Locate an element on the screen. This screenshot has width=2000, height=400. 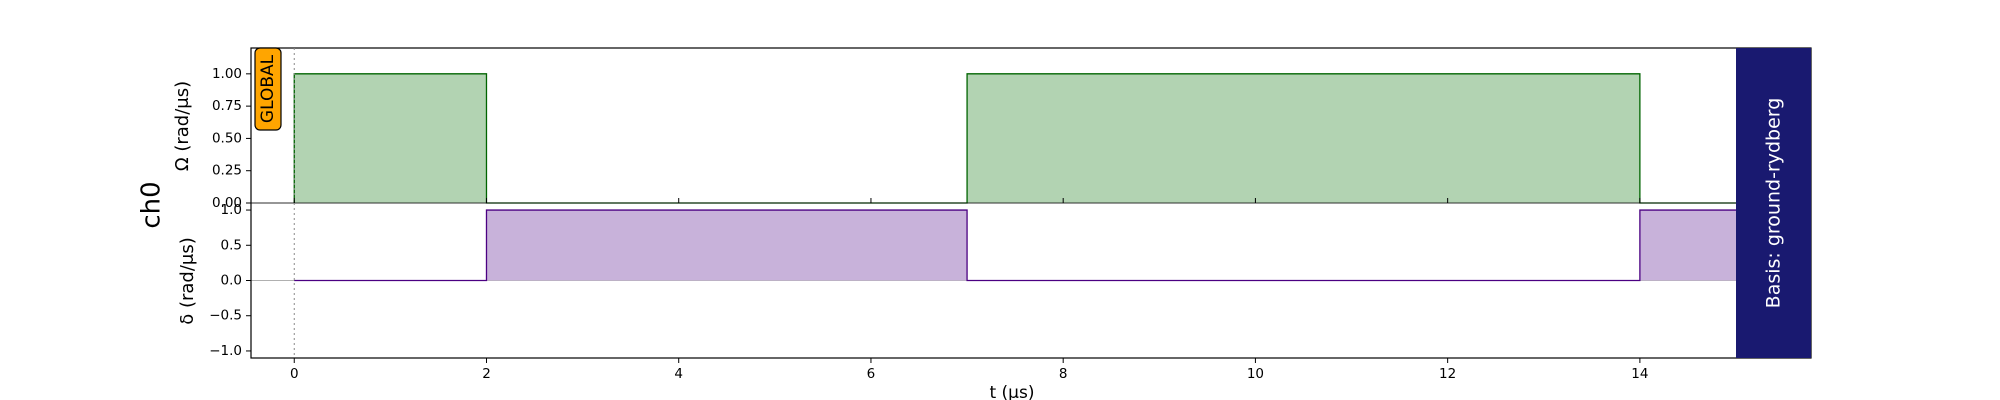
delta-axis-label: δ (rad/μs) is located at coordinates (187, 281).